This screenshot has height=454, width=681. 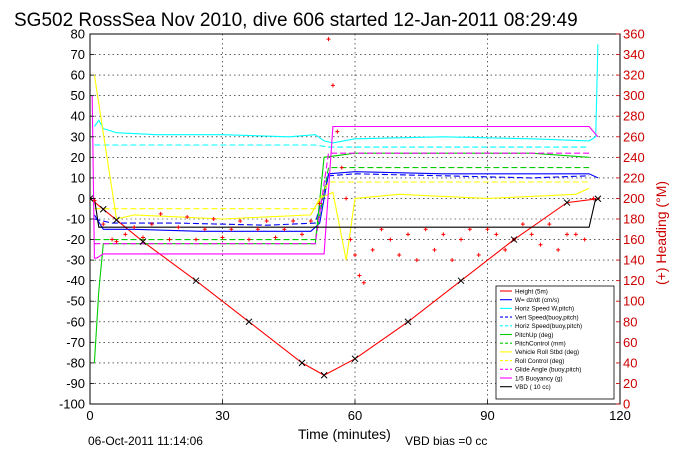 I want to click on right-tick-label: 100, so click(x=634, y=301).